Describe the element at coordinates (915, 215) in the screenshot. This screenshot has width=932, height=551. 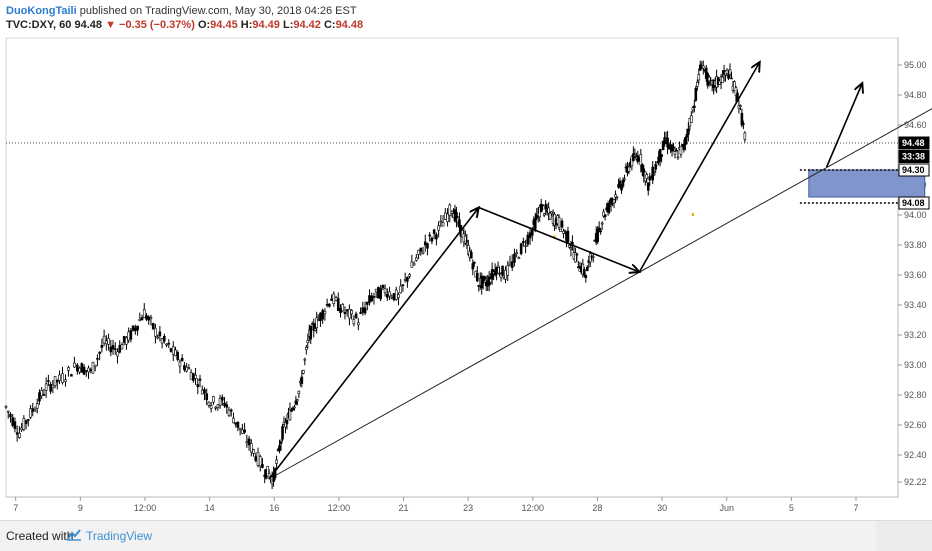
I see `y-tick-label: 94.00` at that location.